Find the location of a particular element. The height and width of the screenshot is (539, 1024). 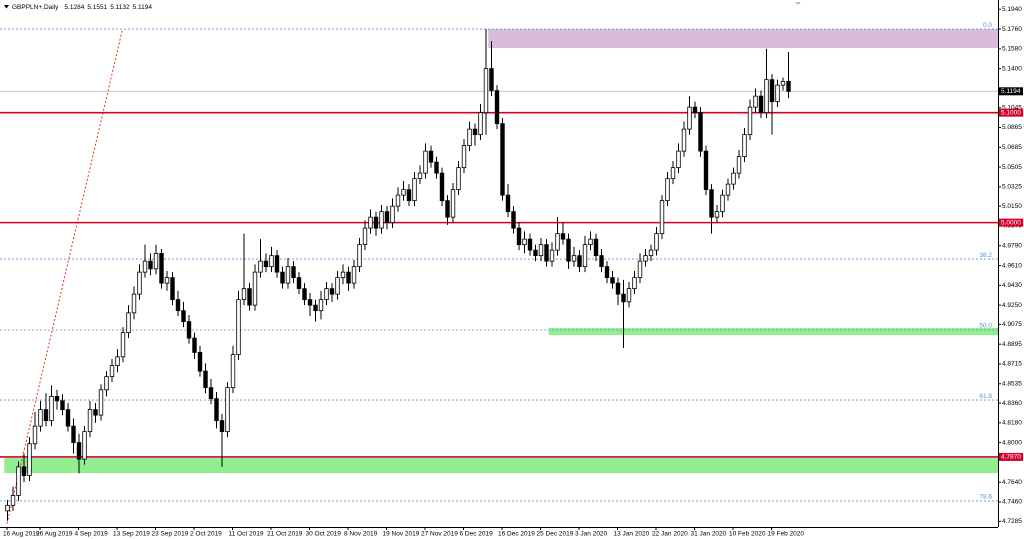

level-label: 4.7870 is located at coordinates (1011, 457).